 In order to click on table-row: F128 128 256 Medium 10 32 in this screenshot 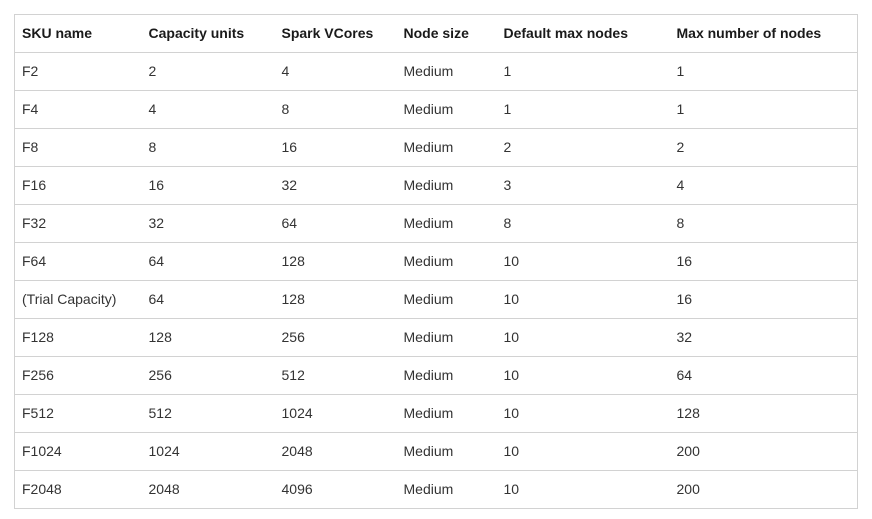, I will do `click(436, 337)`.